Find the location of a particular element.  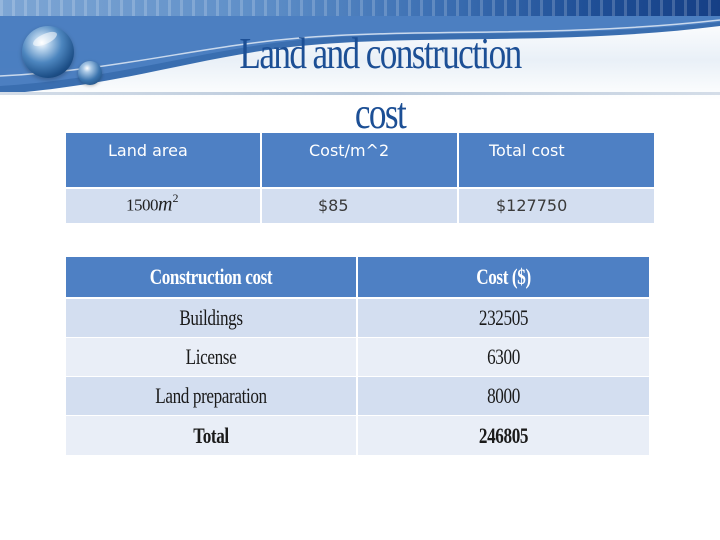

construction-table-col-divider is located at coordinates (357, 356).